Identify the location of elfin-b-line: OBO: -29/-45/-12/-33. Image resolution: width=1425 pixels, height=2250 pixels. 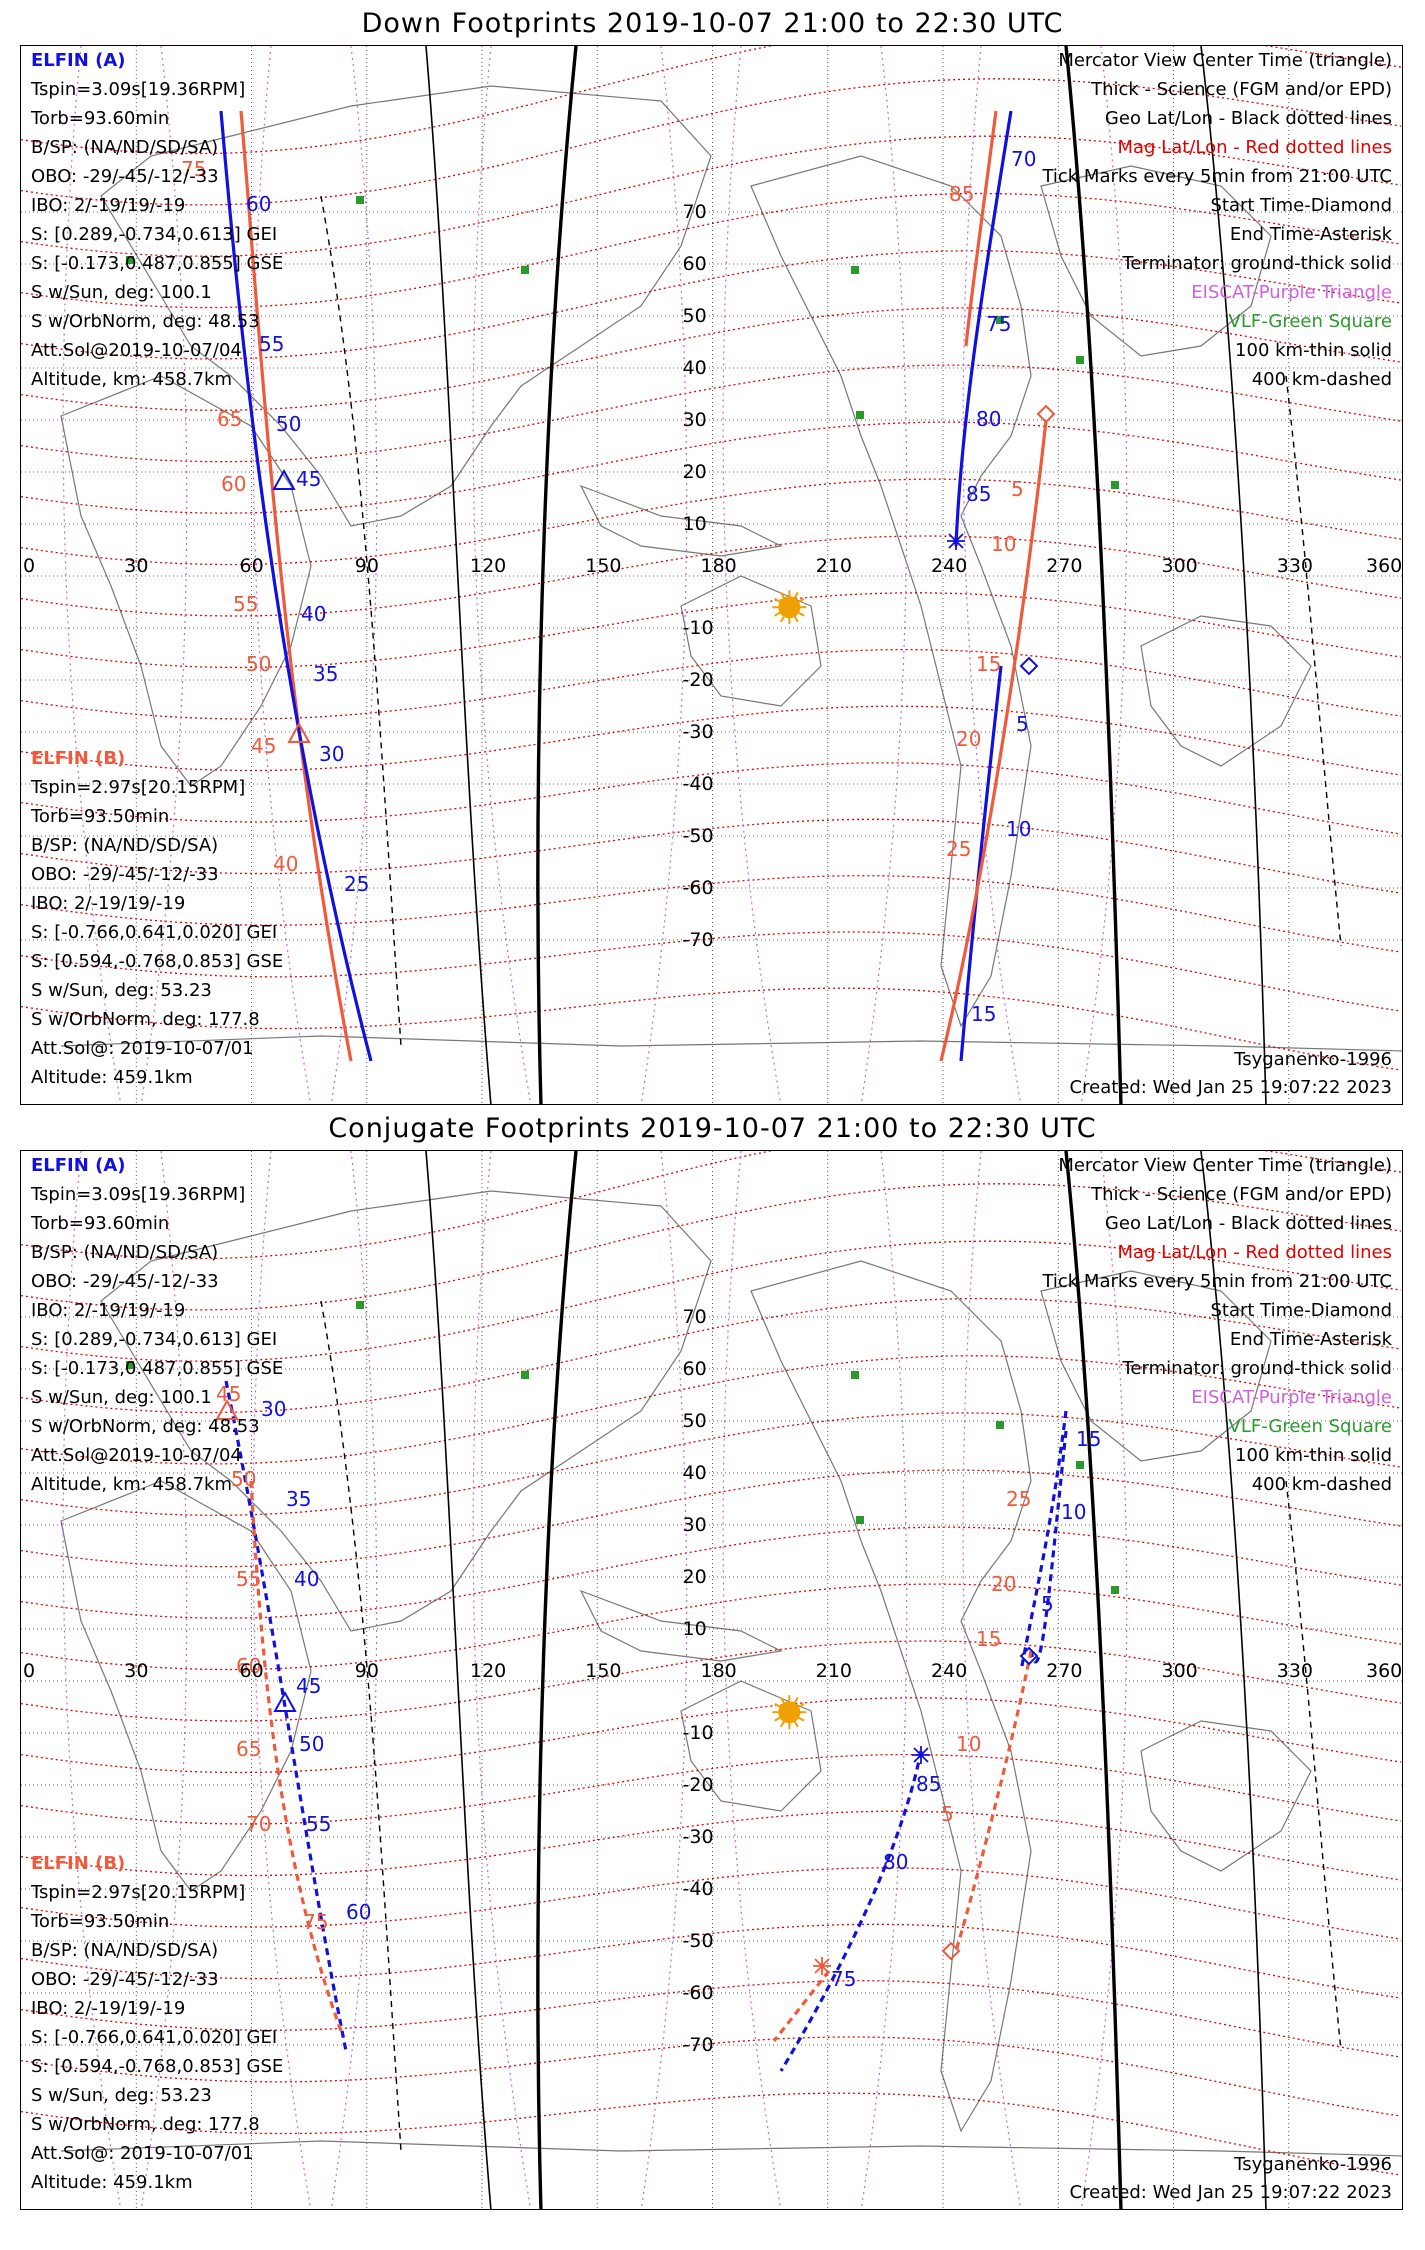
(125, 1979).